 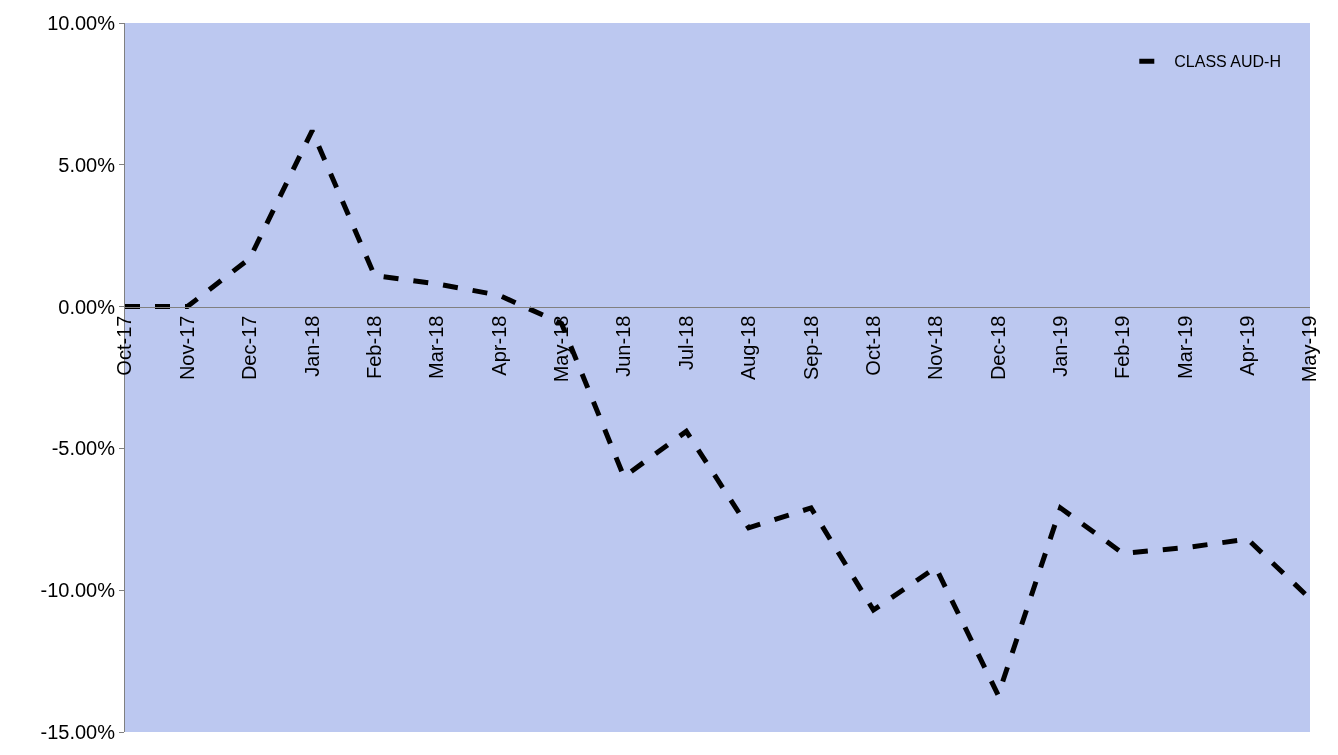 What do you see at coordinates (1247, 345) in the screenshot?
I see `x-tick-label: Apr-19` at bounding box center [1247, 345].